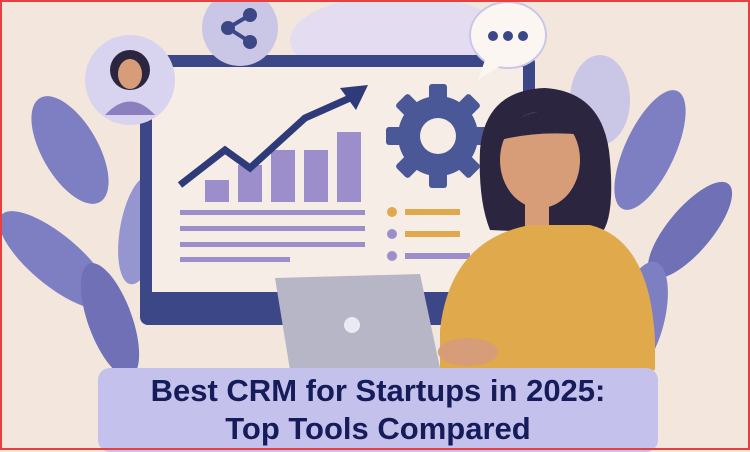 The height and width of the screenshot is (452, 750). What do you see at coordinates (272, 236) in the screenshot?
I see `text-lines` at bounding box center [272, 236].